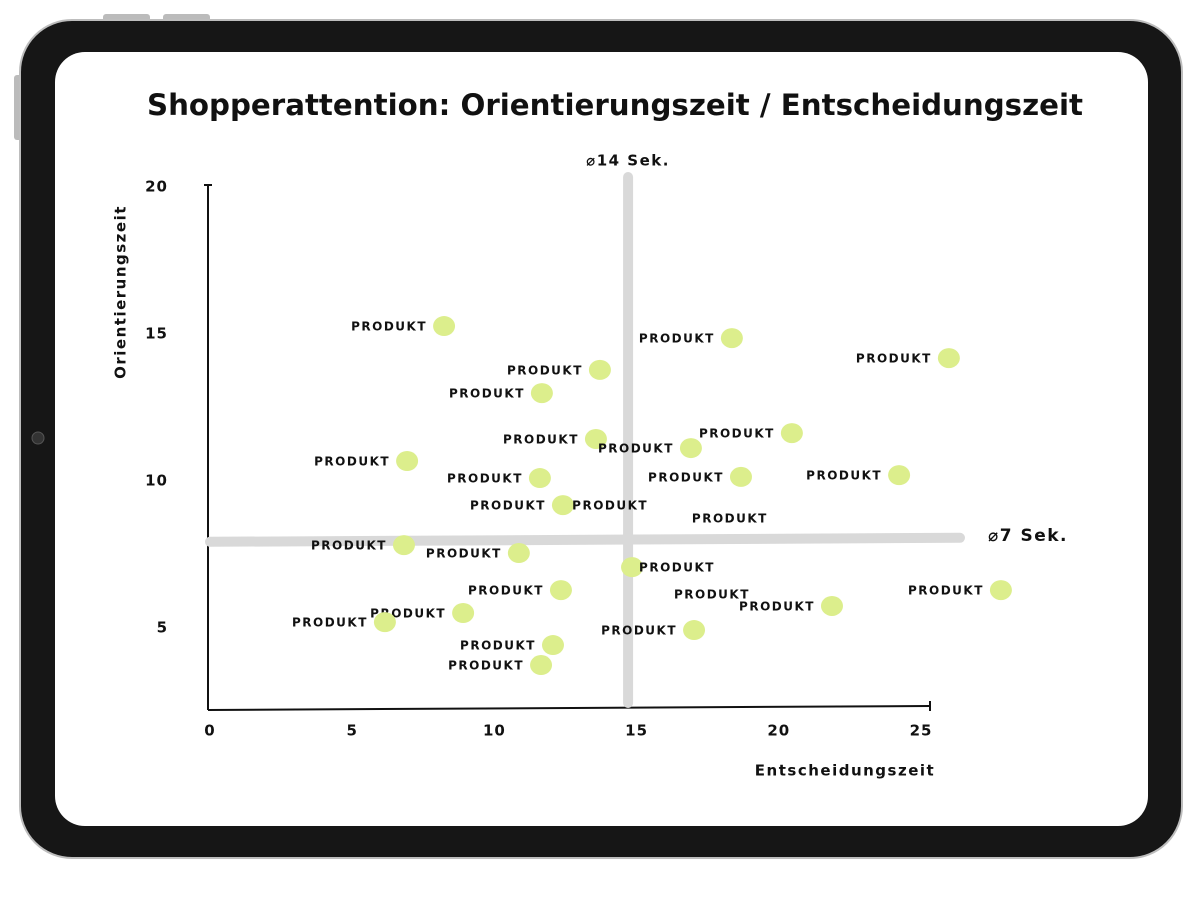  Describe the element at coordinates (162, 628) in the screenshot. I see `y-tick-label: 5` at that location.